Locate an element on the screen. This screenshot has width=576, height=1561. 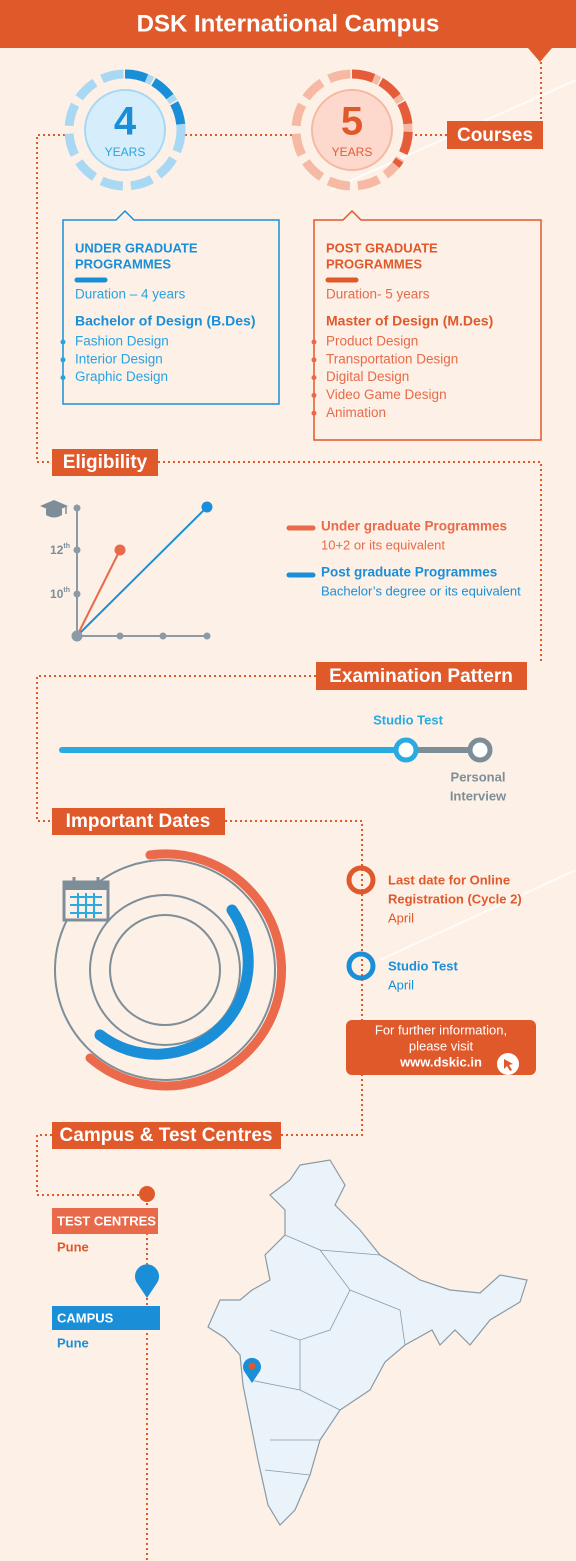
section-heading: Important Dates is located at coordinates (138, 821).